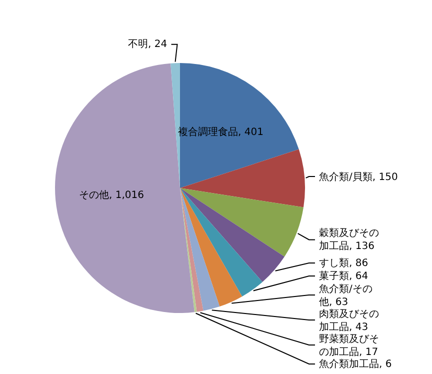 Image resolution: width=432 pixels, height=374 pixels. What do you see at coordinates (221, 132) in the screenshot?
I see `slice-label: 複合調理食品, 401` at bounding box center [221, 132].